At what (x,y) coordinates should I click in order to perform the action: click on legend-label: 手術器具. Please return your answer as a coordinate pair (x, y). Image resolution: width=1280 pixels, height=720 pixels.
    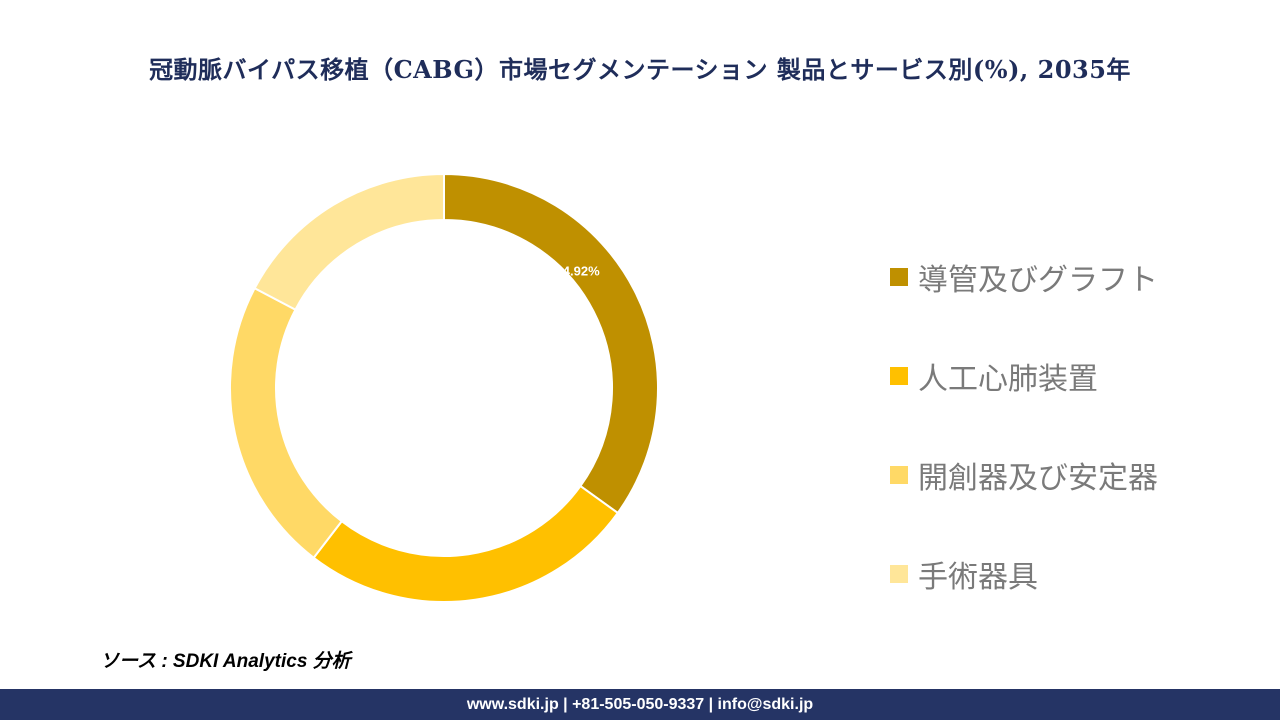
    Looking at the image, I should click on (978, 577).